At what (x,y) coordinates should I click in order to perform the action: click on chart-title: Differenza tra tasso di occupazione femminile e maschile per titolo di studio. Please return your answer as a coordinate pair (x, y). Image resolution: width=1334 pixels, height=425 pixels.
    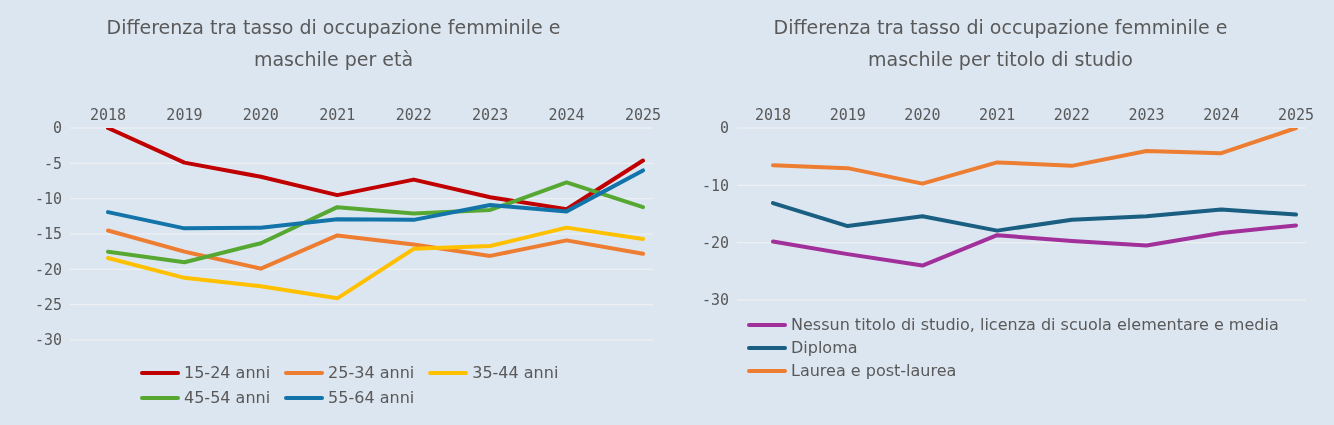
    Looking at the image, I should click on (1000, 43).